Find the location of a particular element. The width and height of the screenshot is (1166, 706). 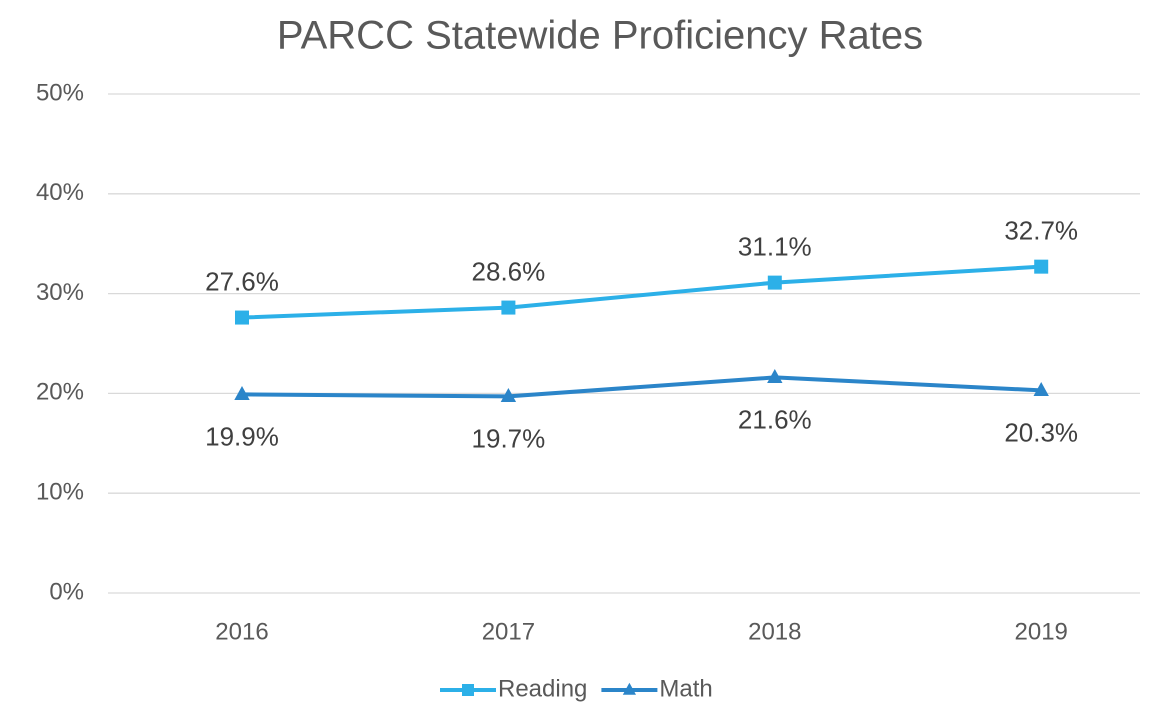

data-label: 20.3% is located at coordinates (1041, 432).